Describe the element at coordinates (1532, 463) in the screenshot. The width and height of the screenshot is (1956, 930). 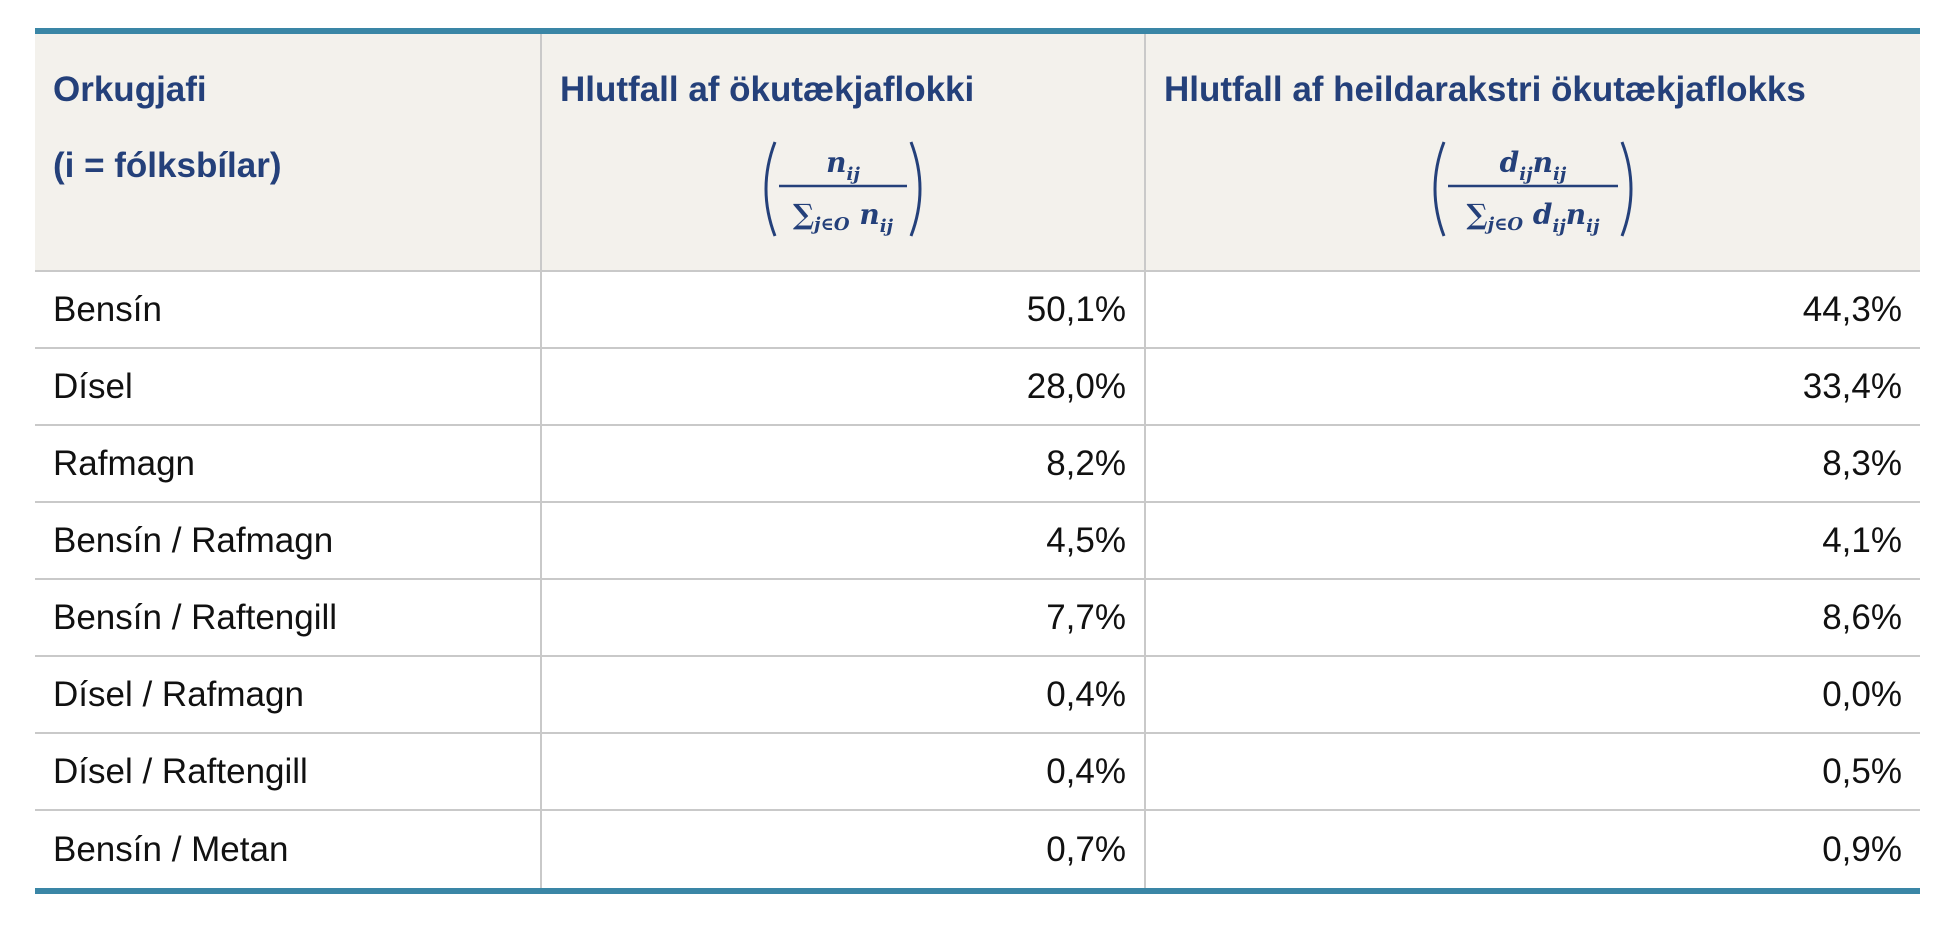
I see `share-of-mileage-cell: 8,3%` at that location.